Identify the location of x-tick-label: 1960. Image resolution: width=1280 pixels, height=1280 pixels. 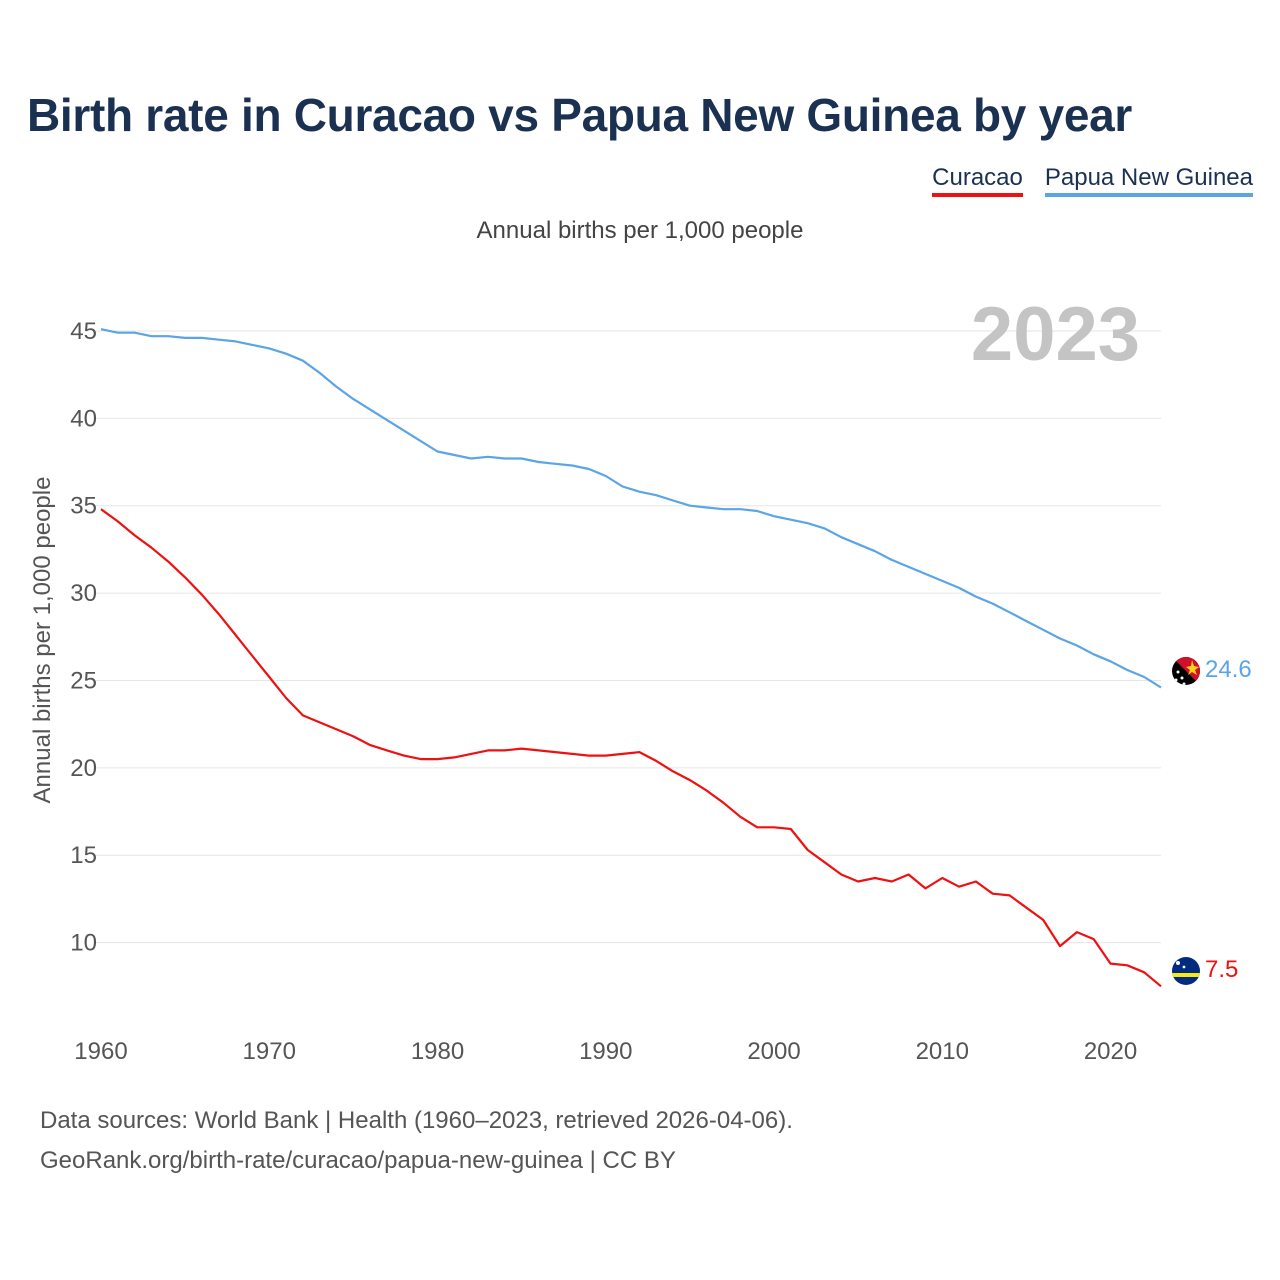
(100, 1051).